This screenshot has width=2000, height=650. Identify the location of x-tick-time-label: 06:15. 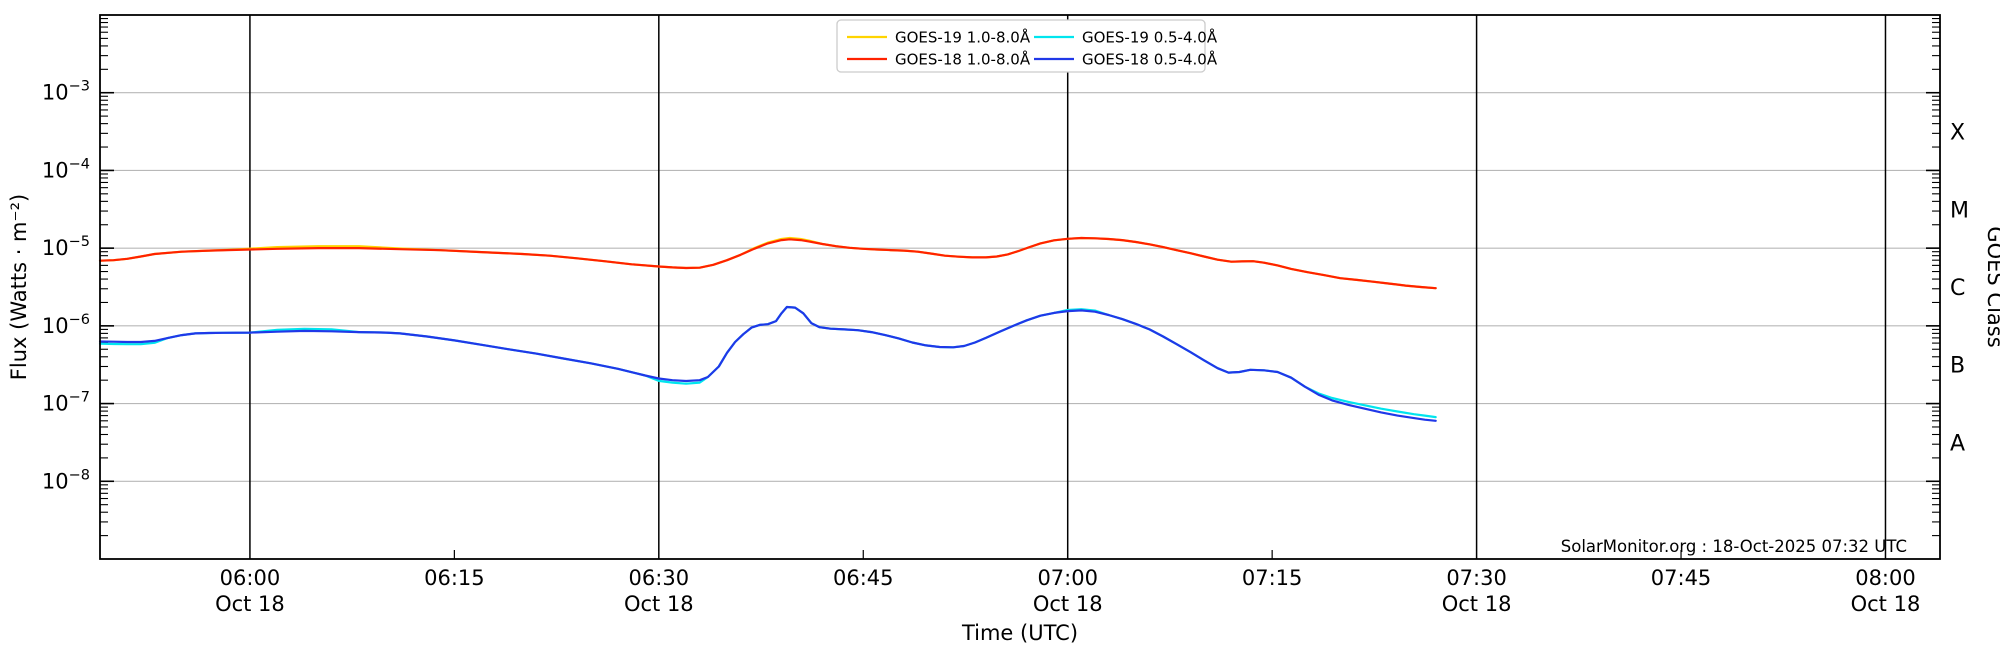
(454, 578).